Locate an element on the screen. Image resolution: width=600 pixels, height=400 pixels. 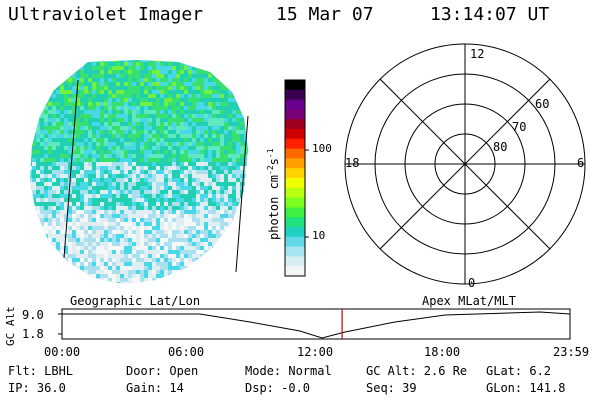
time-tick-0600: 06:00 is located at coordinates (186, 352).